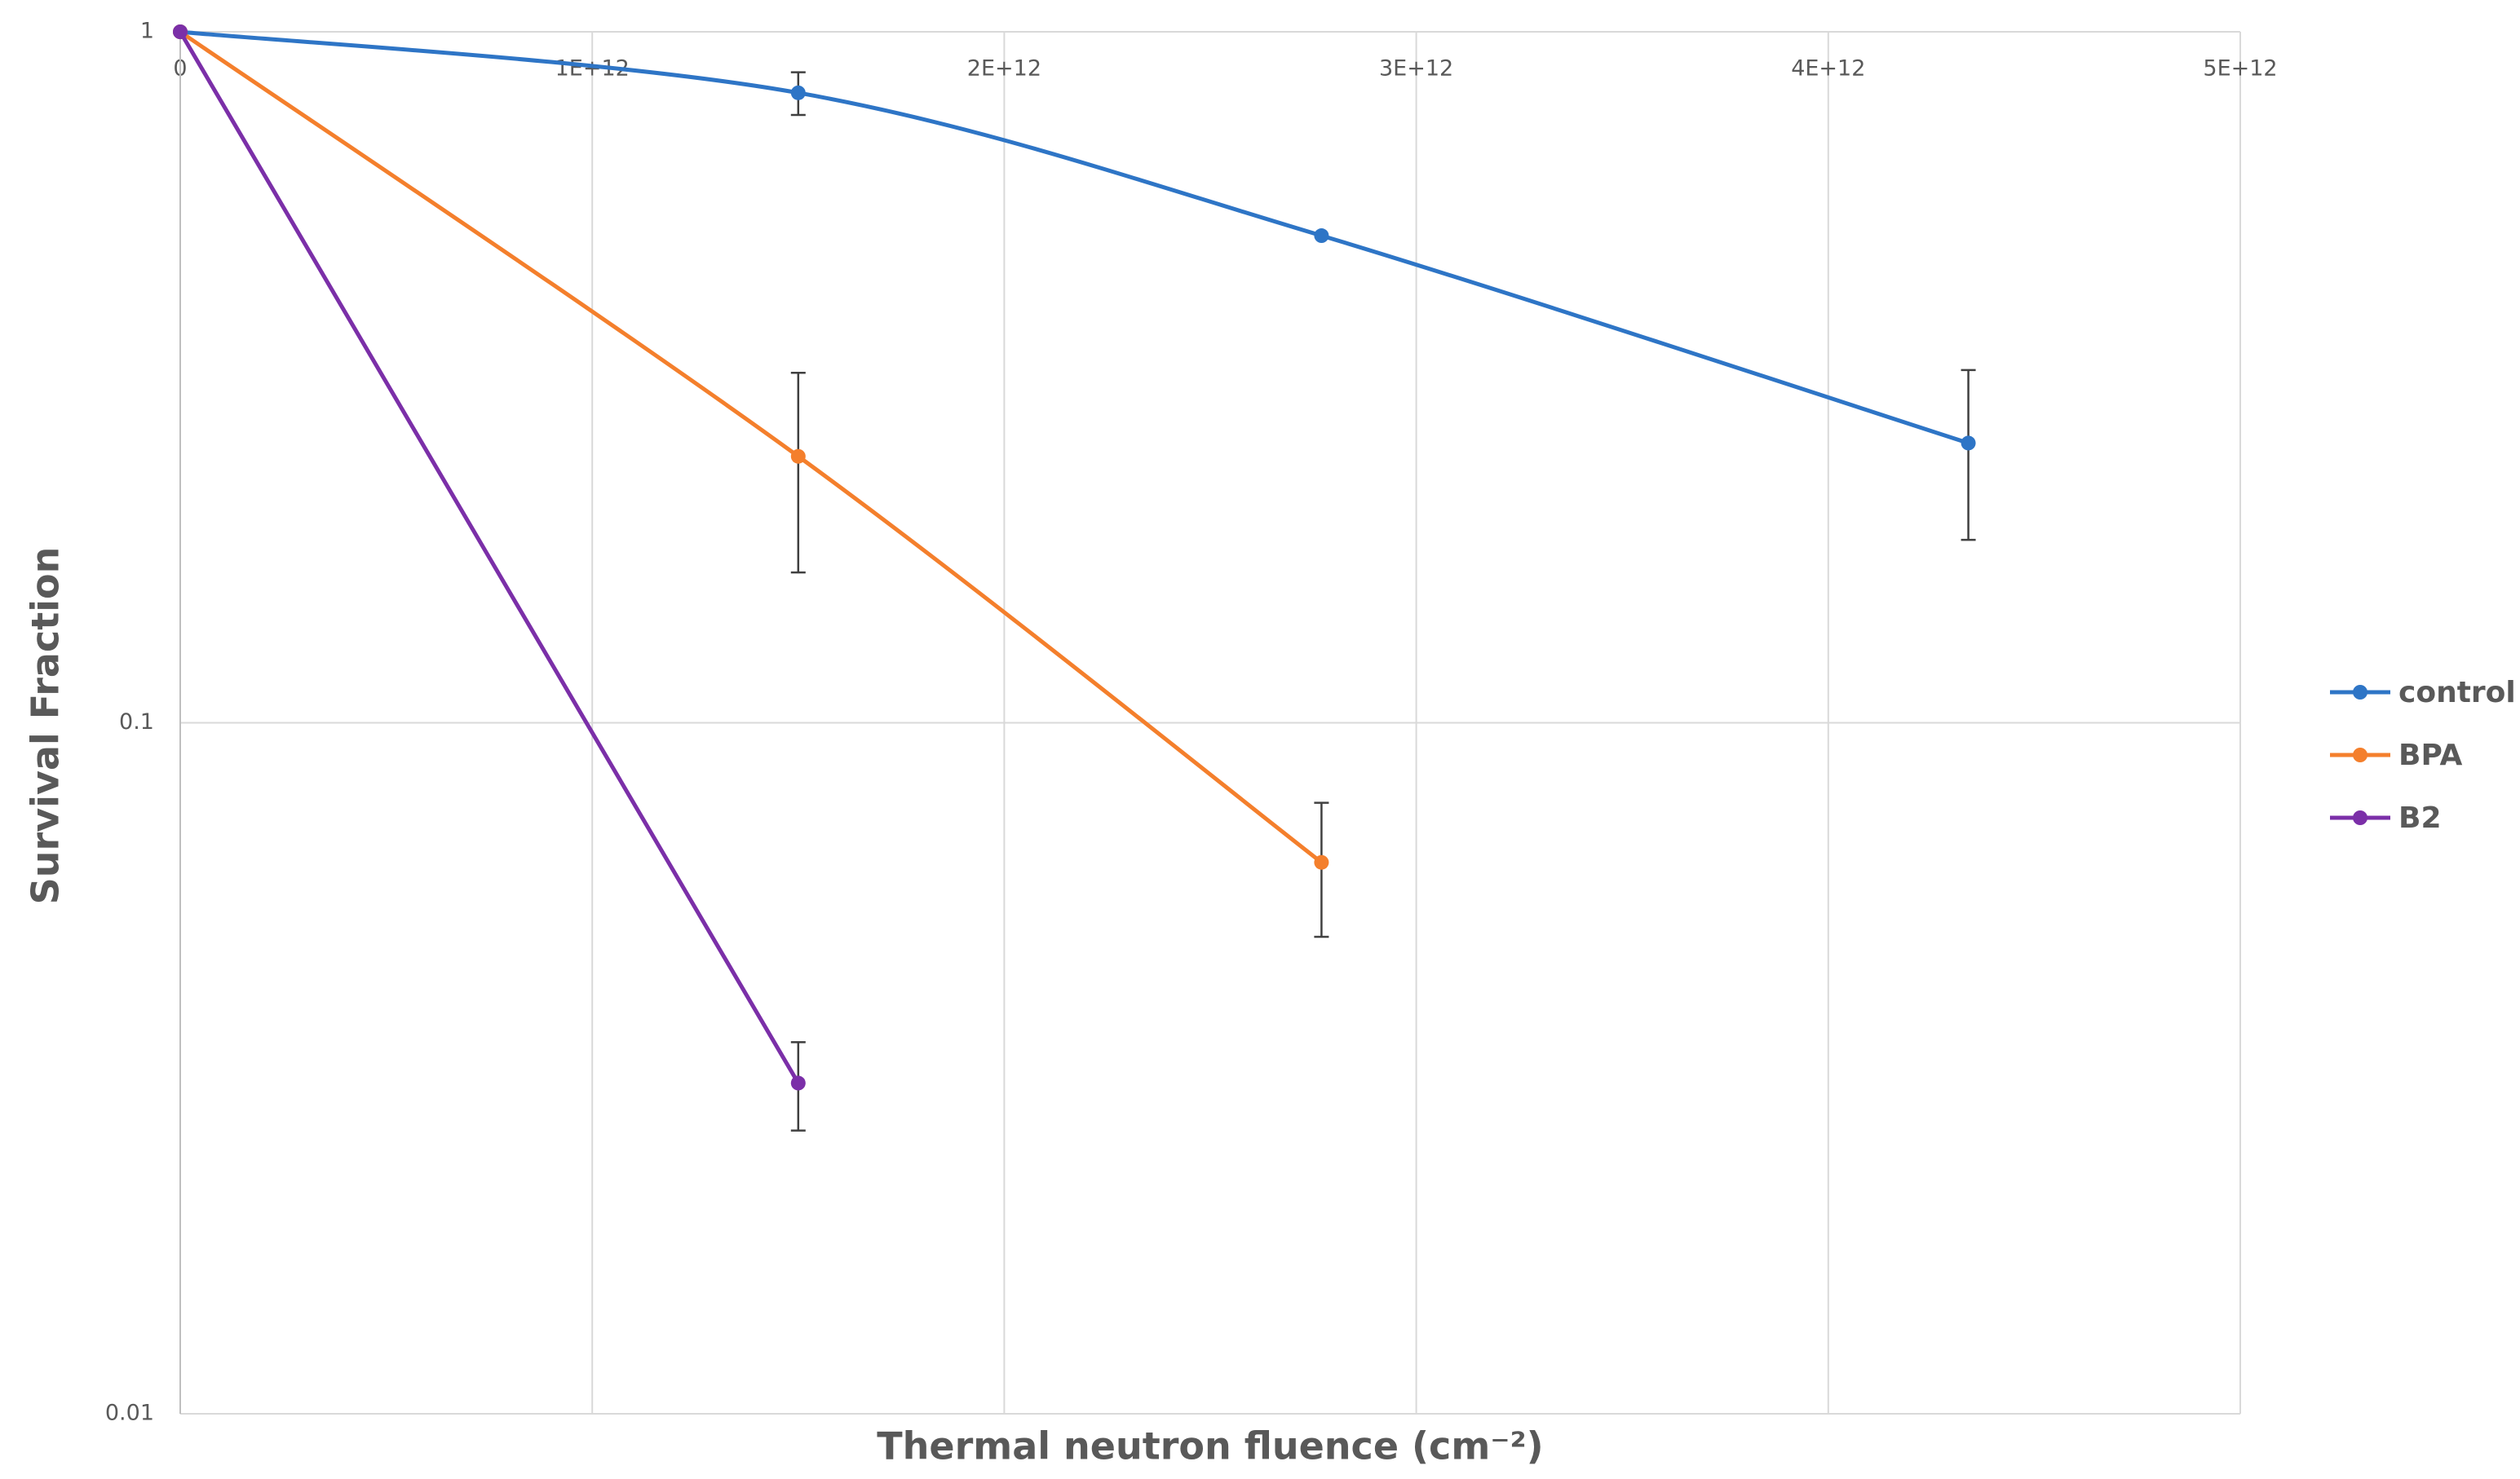 The image size is (2520, 1479). What do you see at coordinates (147, 31) in the screenshot?
I see `y-tick-label: 1` at bounding box center [147, 31].